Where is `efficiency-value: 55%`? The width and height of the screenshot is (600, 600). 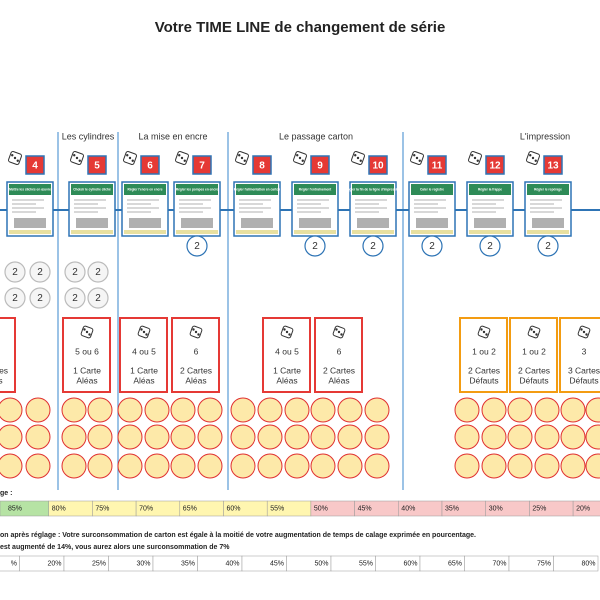
efficiency-value: 55% is located at coordinates (277, 508).